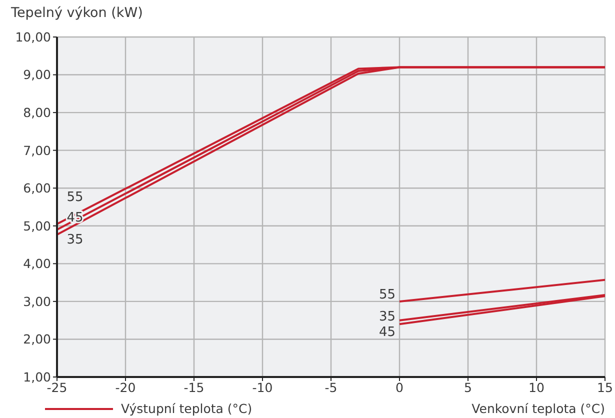 The image size is (615, 418). I want to click on y-tick-label: 5,00, so click(37, 226).